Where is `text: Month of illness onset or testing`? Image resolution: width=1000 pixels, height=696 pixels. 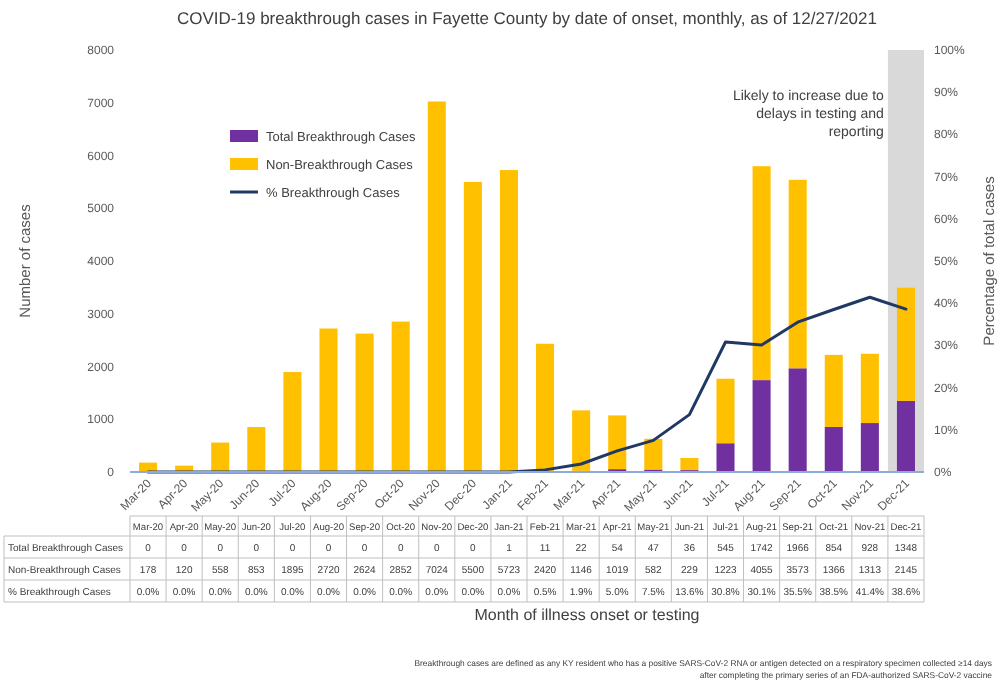 text: Month of illness onset or testing is located at coordinates (587, 615).